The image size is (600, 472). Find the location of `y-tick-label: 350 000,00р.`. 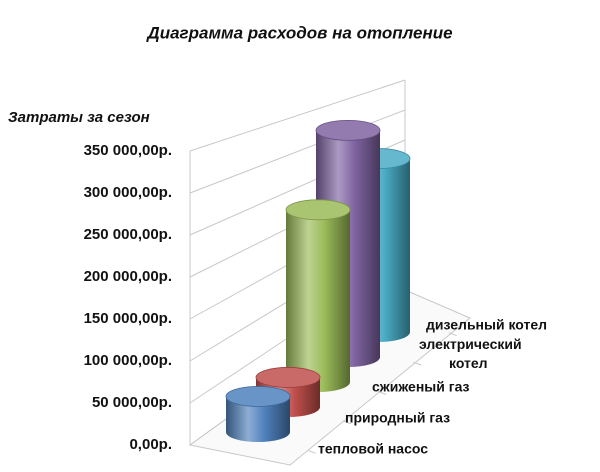

y-tick-label: 350 000,00р. is located at coordinates (128, 150).